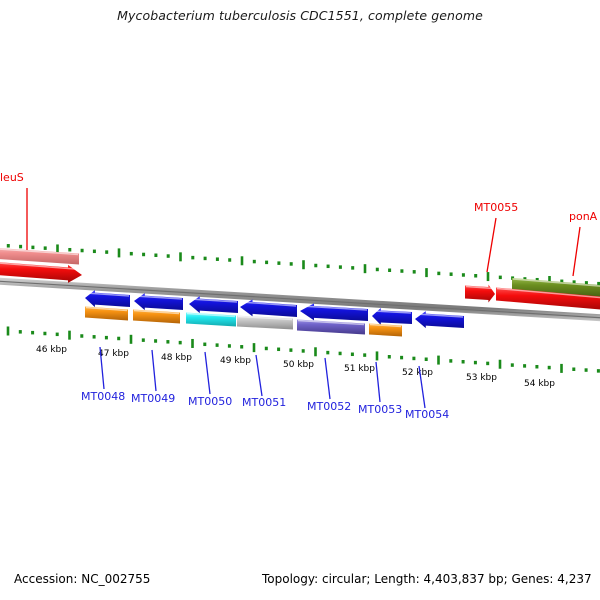  What do you see at coordinates (268, 308) in the screenshot?
I see `gene-MT0051-arrow` at bounding box center [268, 308].